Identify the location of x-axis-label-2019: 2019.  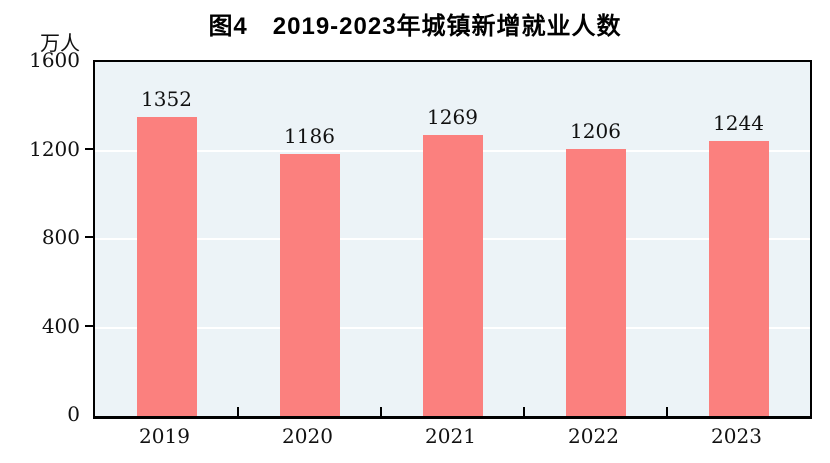
(164, 436).